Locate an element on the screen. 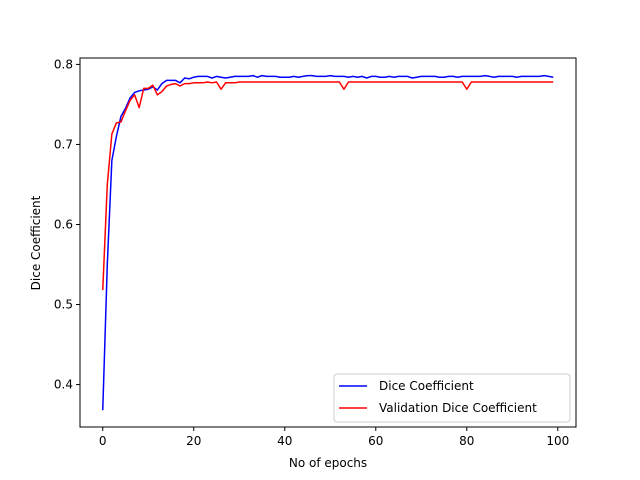 This screenshot has width=640, height=480. x-tick-label: 20 is located at coordinates (193, 441).